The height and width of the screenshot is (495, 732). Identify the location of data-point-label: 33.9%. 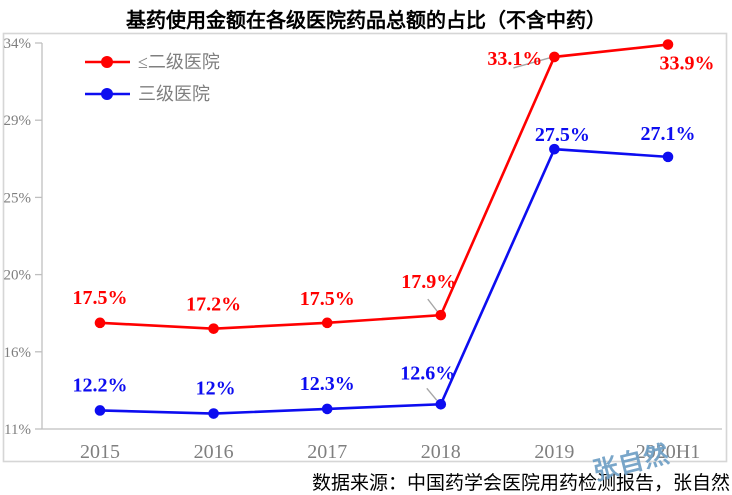
(687, 64).